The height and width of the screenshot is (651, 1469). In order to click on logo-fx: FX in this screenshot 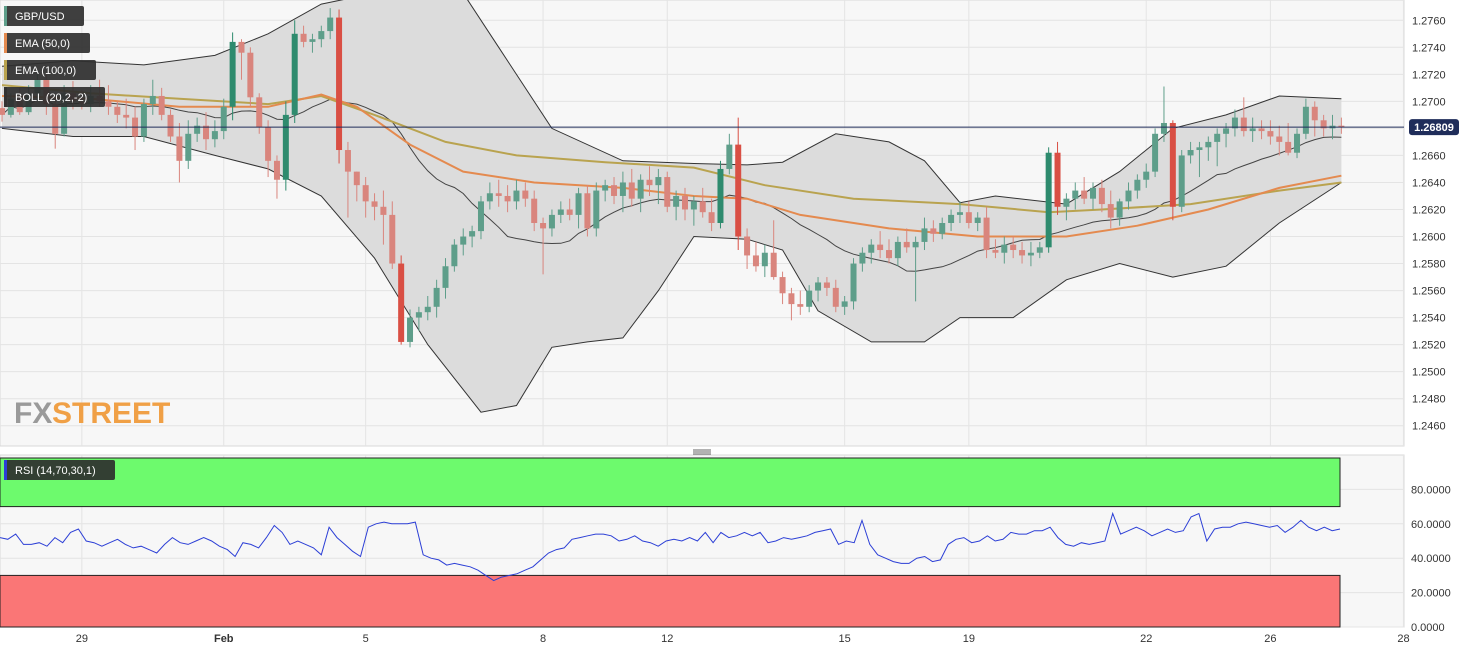, I will do `click(33, 413)`.